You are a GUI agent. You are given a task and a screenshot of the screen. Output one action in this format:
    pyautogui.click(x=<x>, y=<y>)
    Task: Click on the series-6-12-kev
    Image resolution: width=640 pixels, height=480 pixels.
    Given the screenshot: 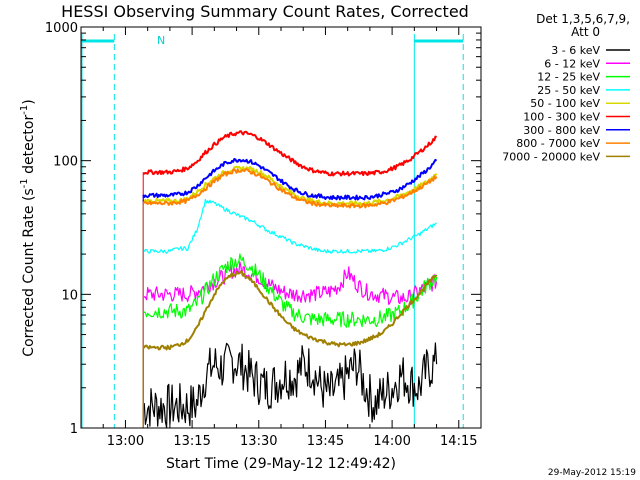 What is the action you would take?
    pyautogui.click(x=290, y=283)
    